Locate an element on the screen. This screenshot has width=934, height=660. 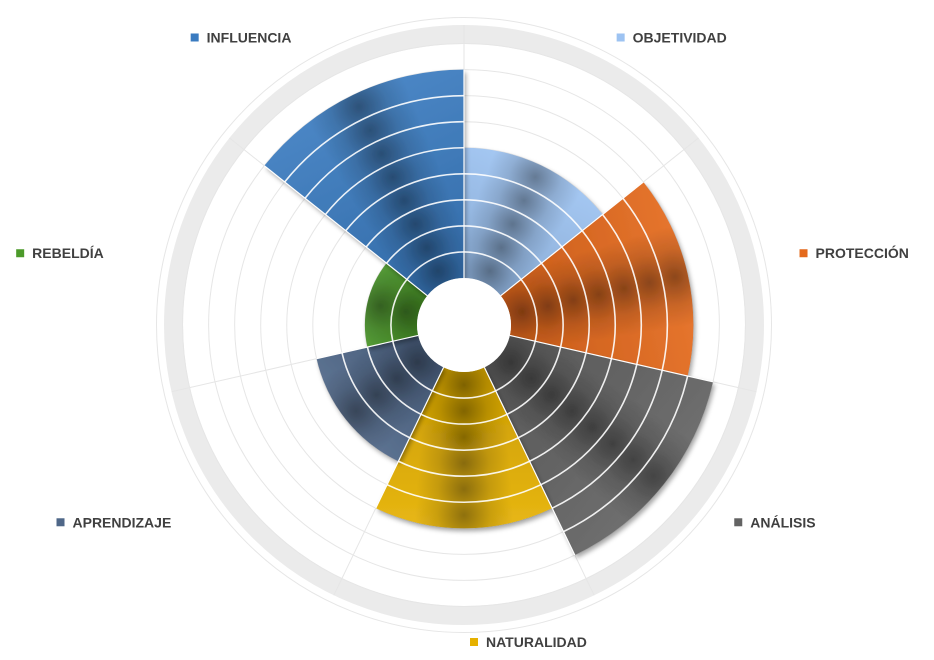
label-influencia: INFLUENCIA is located at coordinates (241, 37).